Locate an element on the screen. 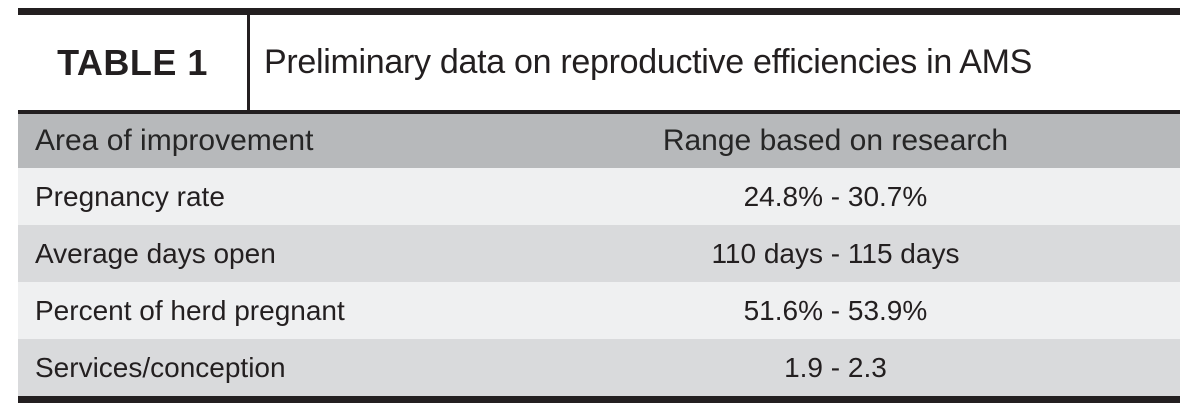 This screenshot has width=1200, height=414. table-row: Percent of herd pregnant 51.6% - 53.9% is located at coordinates (599, 310).